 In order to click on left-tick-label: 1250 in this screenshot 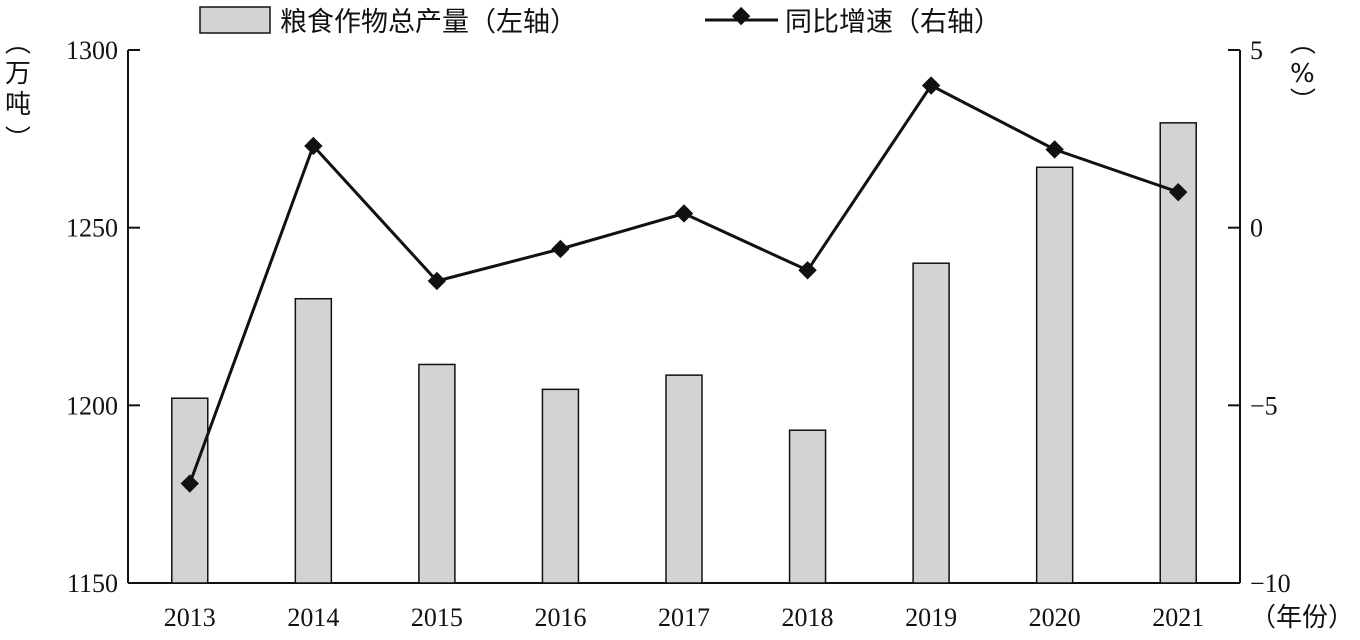, I will do `click(92, 228)`.